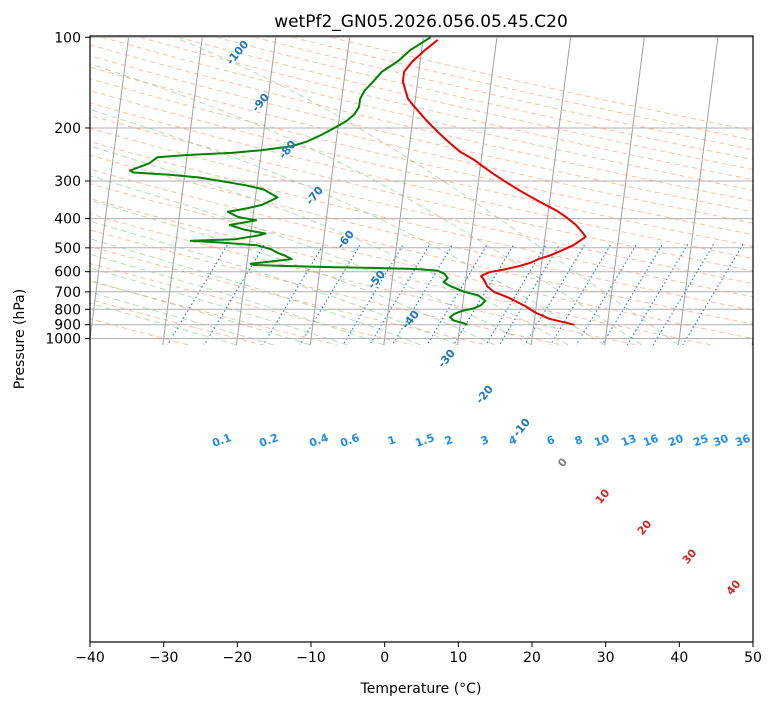 The image size is (775, 708). Describe the element at coordinates (734, 587) in the screenshot. I see `isotherm-value-label: 40` at that location.